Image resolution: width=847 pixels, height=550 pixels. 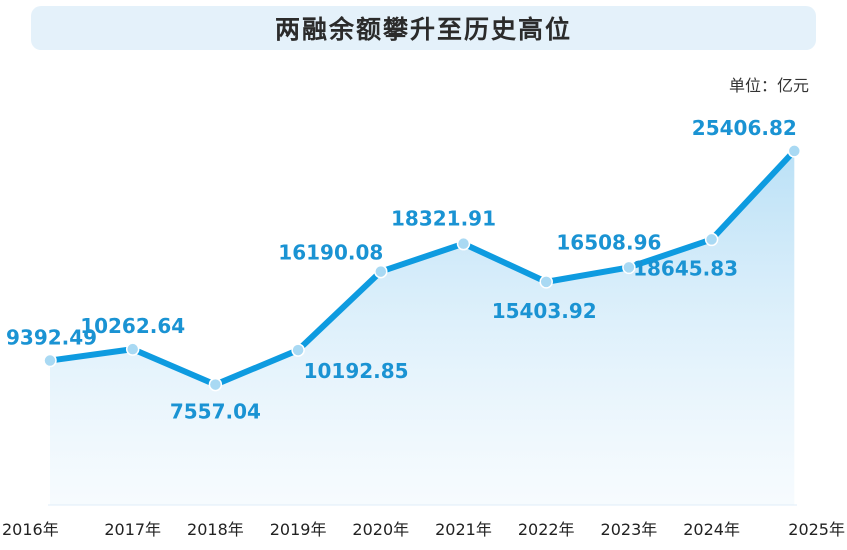 What do you see at coordinates (744, 128) in the screenshot?
I see `data-label: 25406.82` at bounding box center [744, 128].